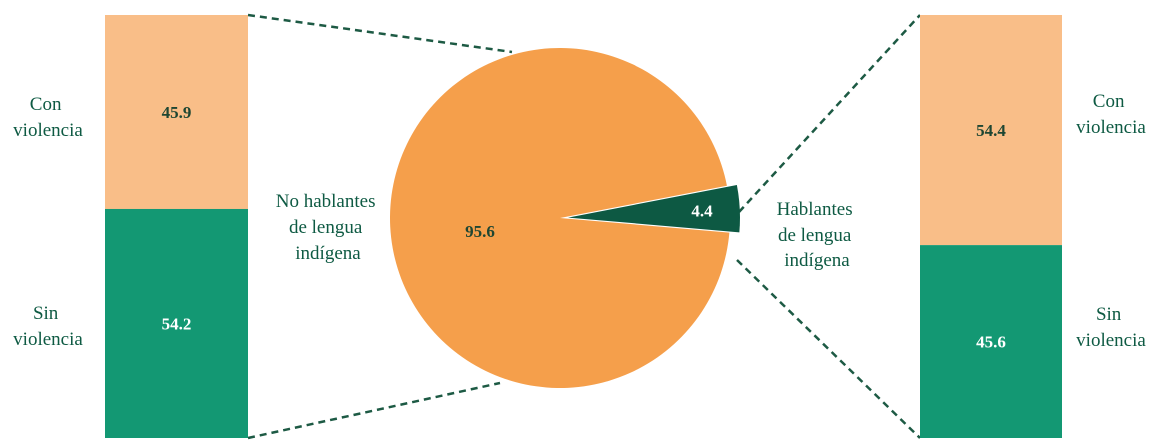 The width and height of the screenshot is (1159, 441). I want to click on left-bar-segment-sin-violencia, so click(176, 323).